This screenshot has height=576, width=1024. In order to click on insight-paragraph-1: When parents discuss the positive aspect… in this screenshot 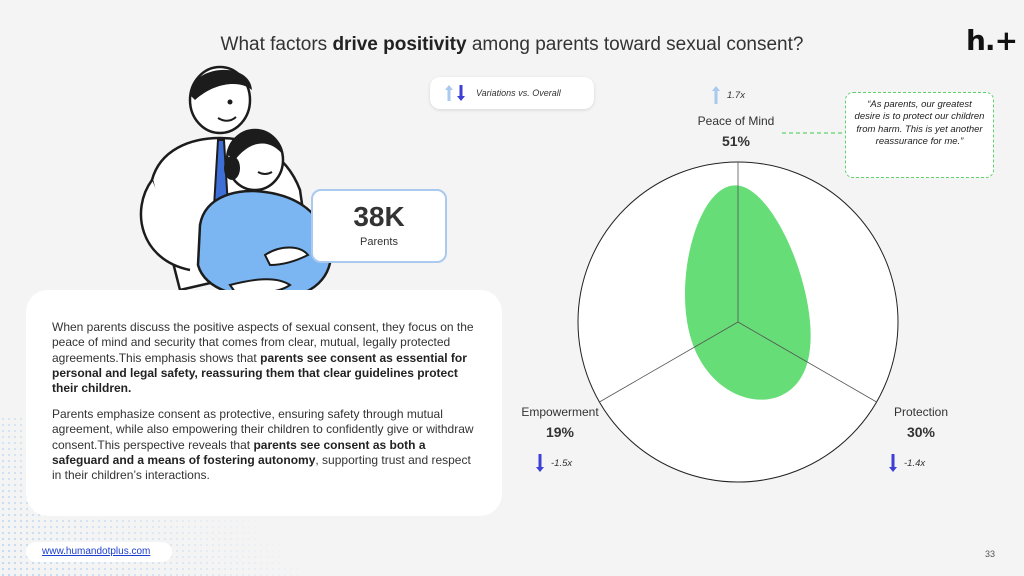, I will do `click(263, 358)`.